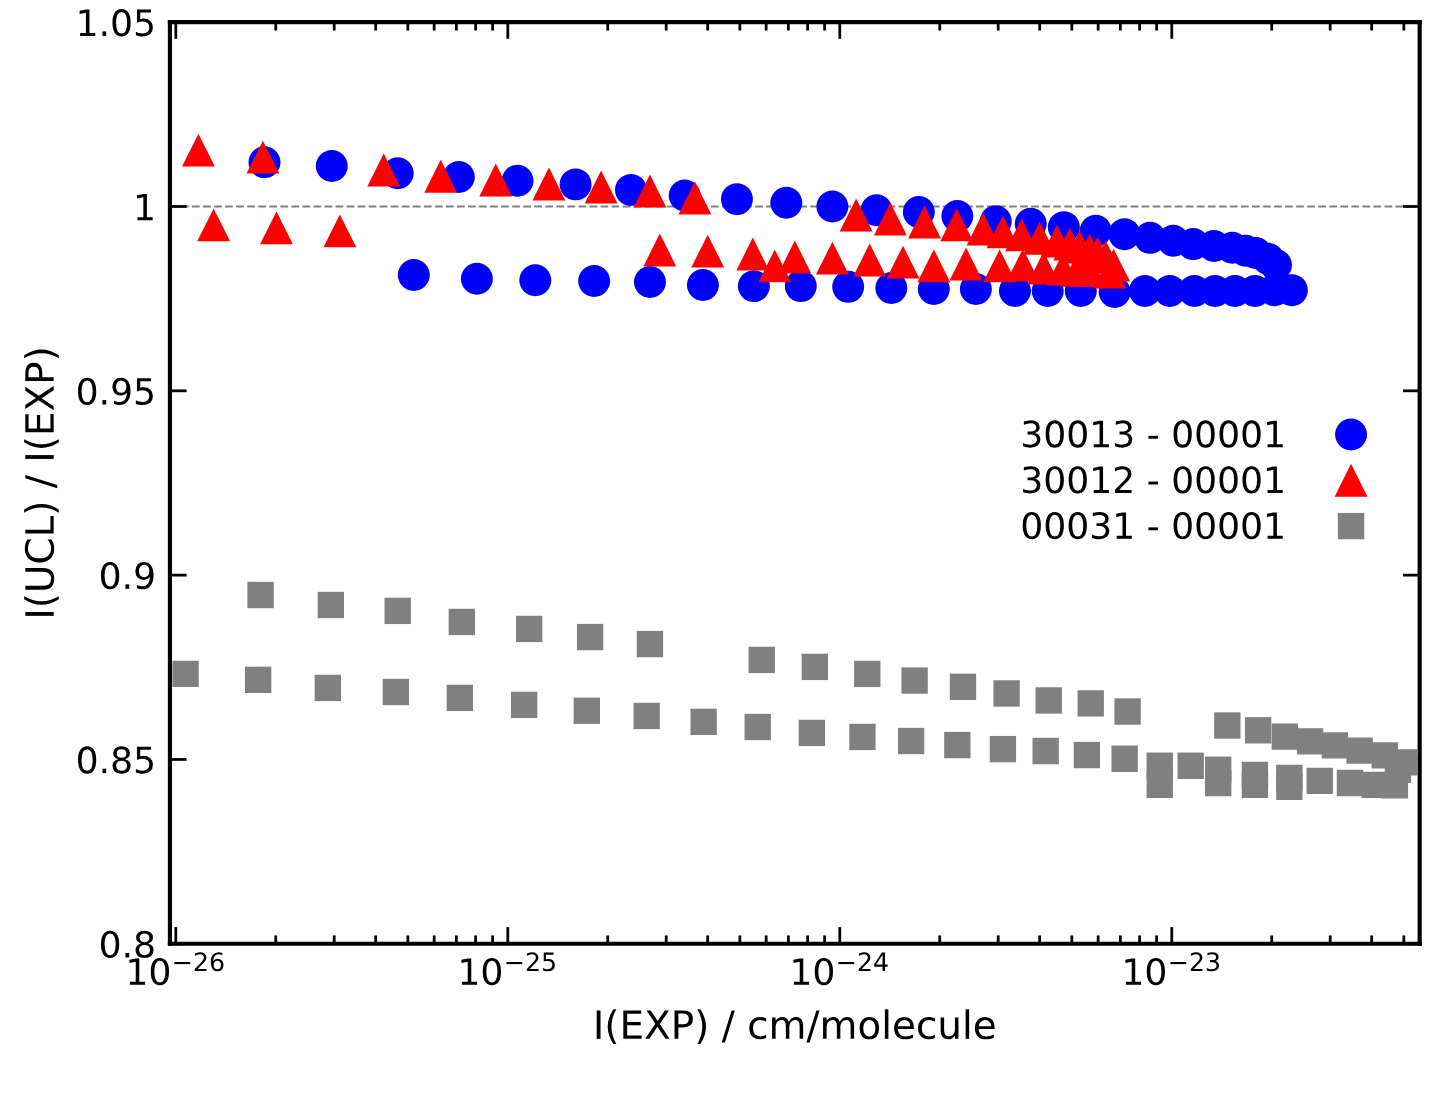 This screenshot has width=1434, height=1109. Describe the element at coordinates (115, 391) in the screenshot. I see `y-tick-label: 0.95` at that location.